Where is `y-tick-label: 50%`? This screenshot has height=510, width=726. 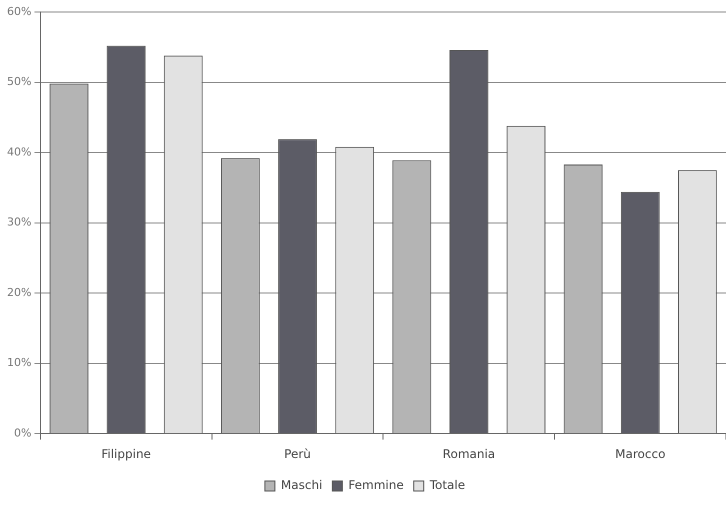
y-tick-label: 50% is located at coordinates (19, 81).